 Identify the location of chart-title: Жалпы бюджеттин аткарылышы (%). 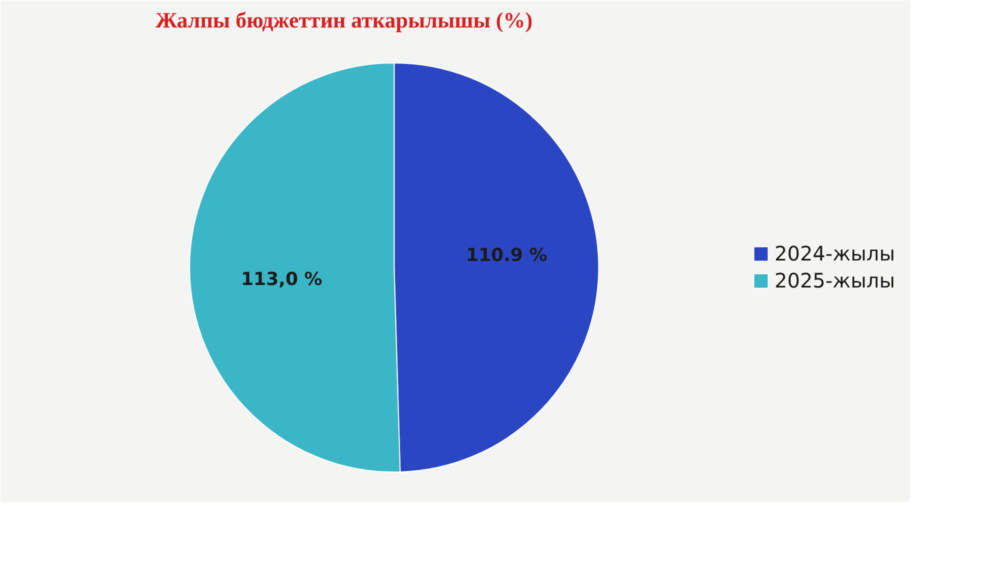
(344, 20).